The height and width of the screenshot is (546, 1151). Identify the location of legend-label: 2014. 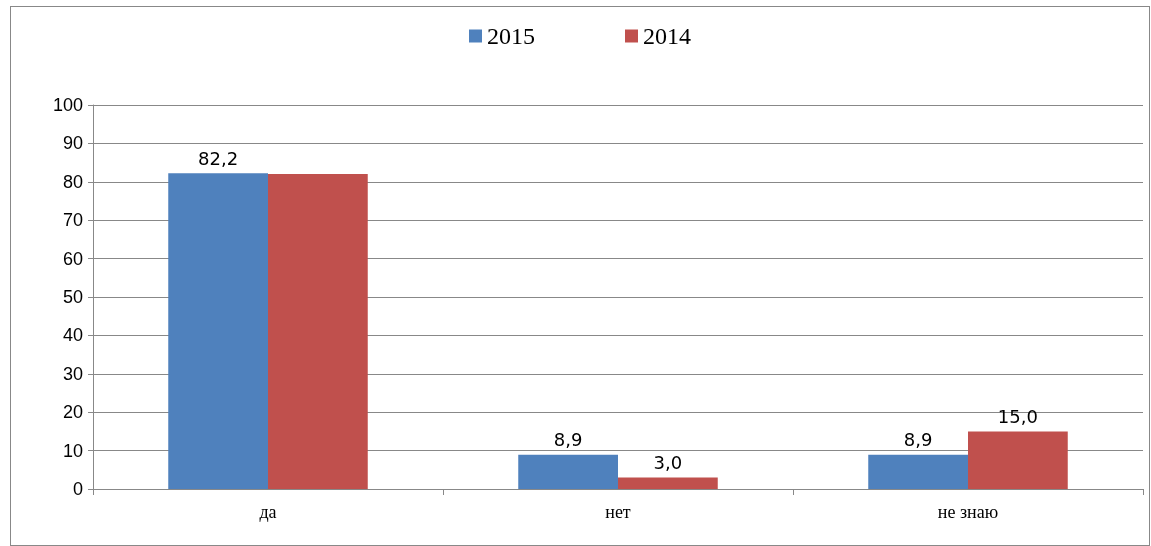
(667, 36).